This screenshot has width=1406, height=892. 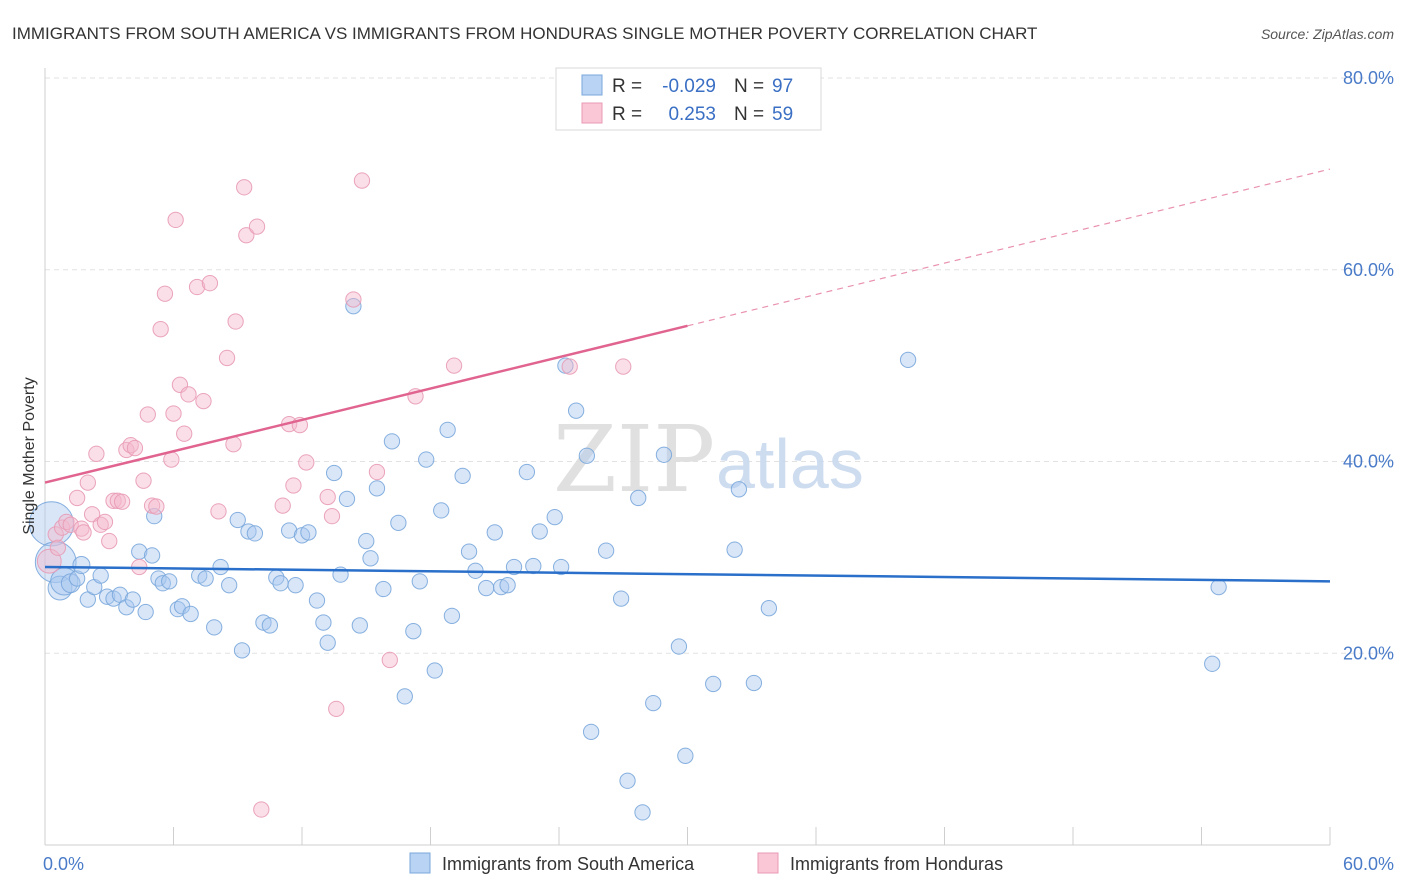 I want to click on legend-top-n-label-pink: N =, so click(x=749, y=114).